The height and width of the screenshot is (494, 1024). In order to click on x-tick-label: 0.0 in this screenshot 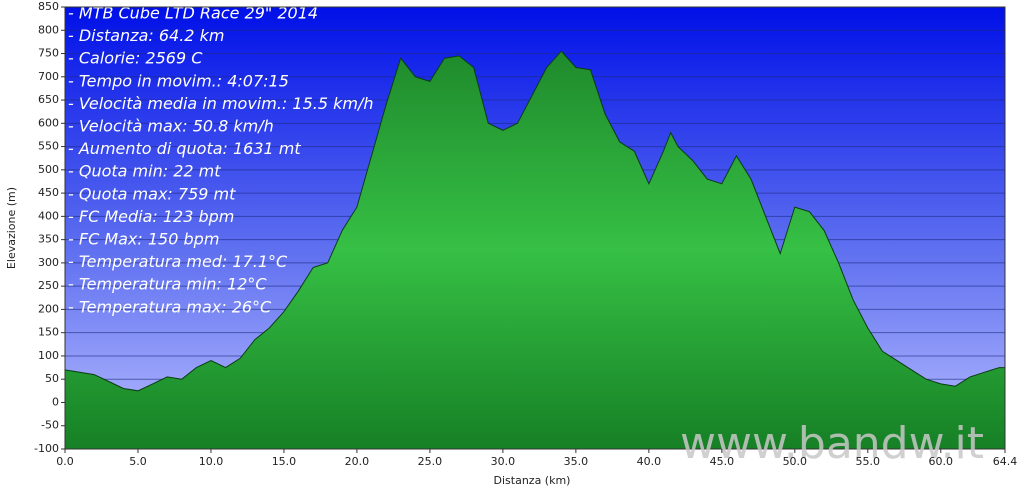, I will do `click(65, 461)`.